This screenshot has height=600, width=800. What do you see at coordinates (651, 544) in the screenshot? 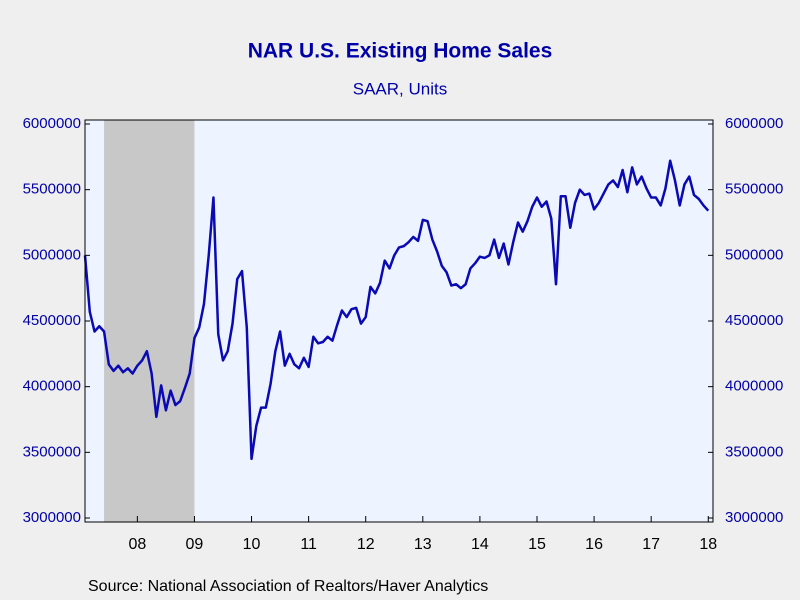
I see `x-tick-label: 17` at bounding box center [651, 544].